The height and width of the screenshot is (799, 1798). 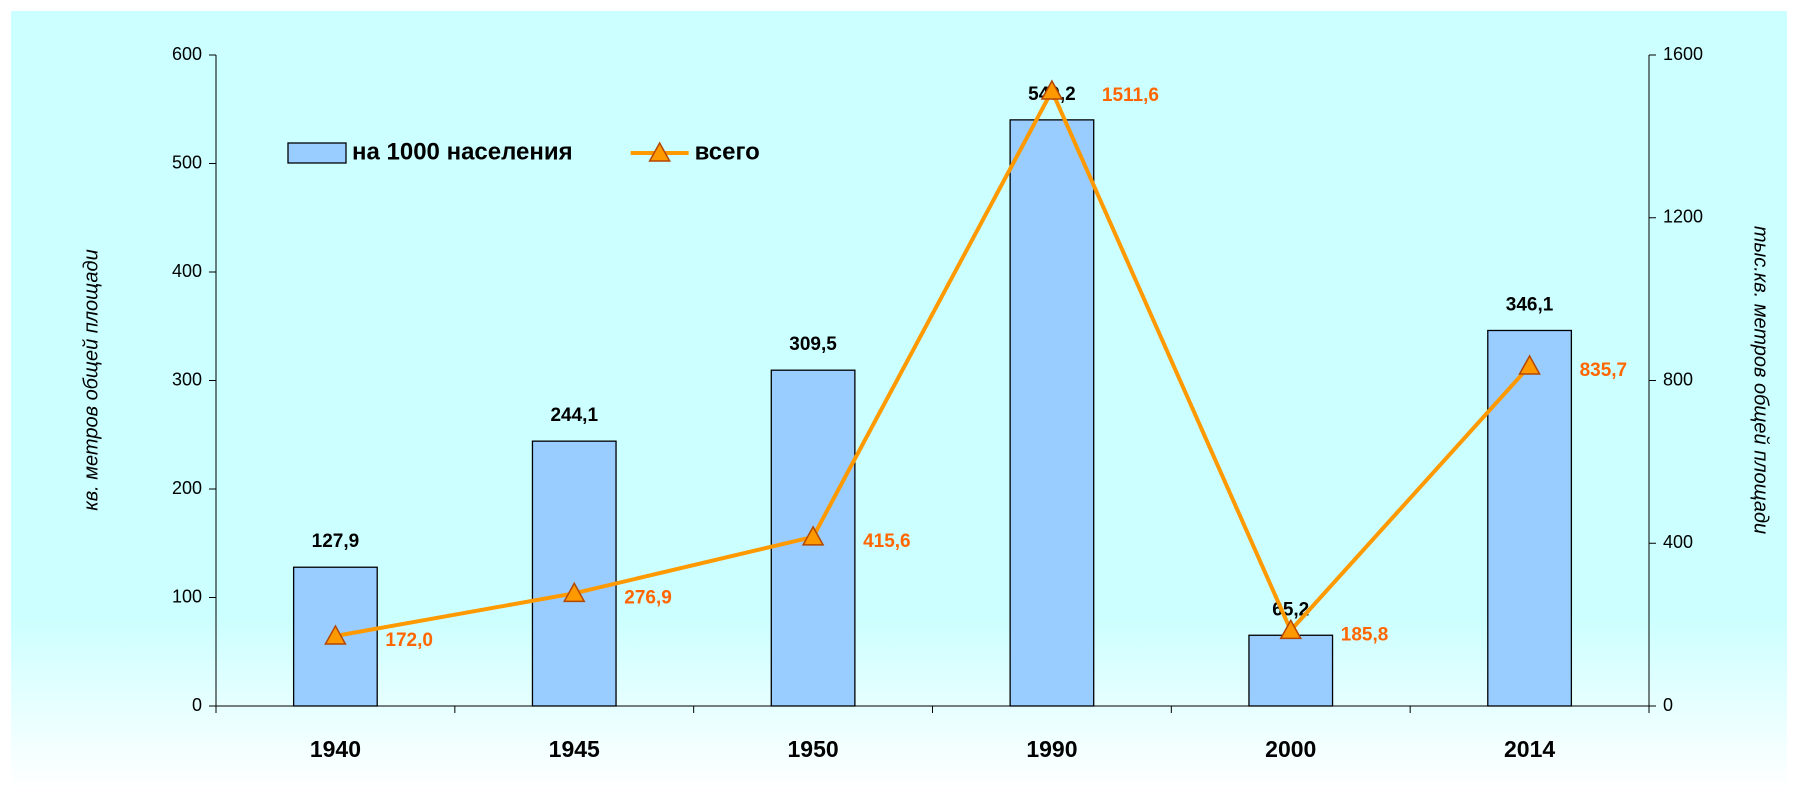 What do you see at coordinates (187, 596) in the screenshot?
I see `y-tick-label: 100` at bounding box center [187, 596].